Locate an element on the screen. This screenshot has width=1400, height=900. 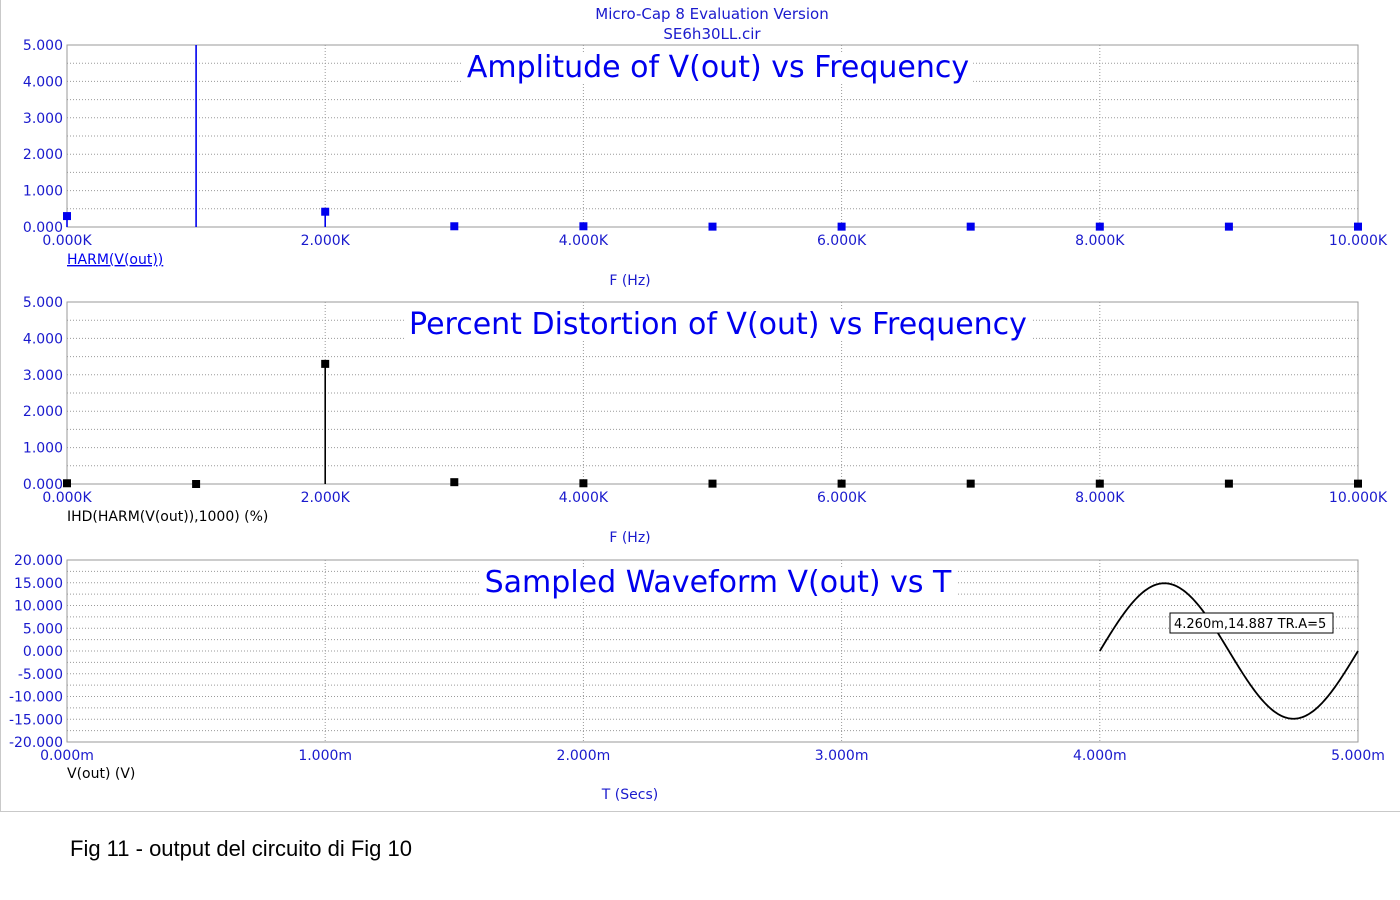
chart2-xtick-label: 0.000K is located at coordinates (67, 498).